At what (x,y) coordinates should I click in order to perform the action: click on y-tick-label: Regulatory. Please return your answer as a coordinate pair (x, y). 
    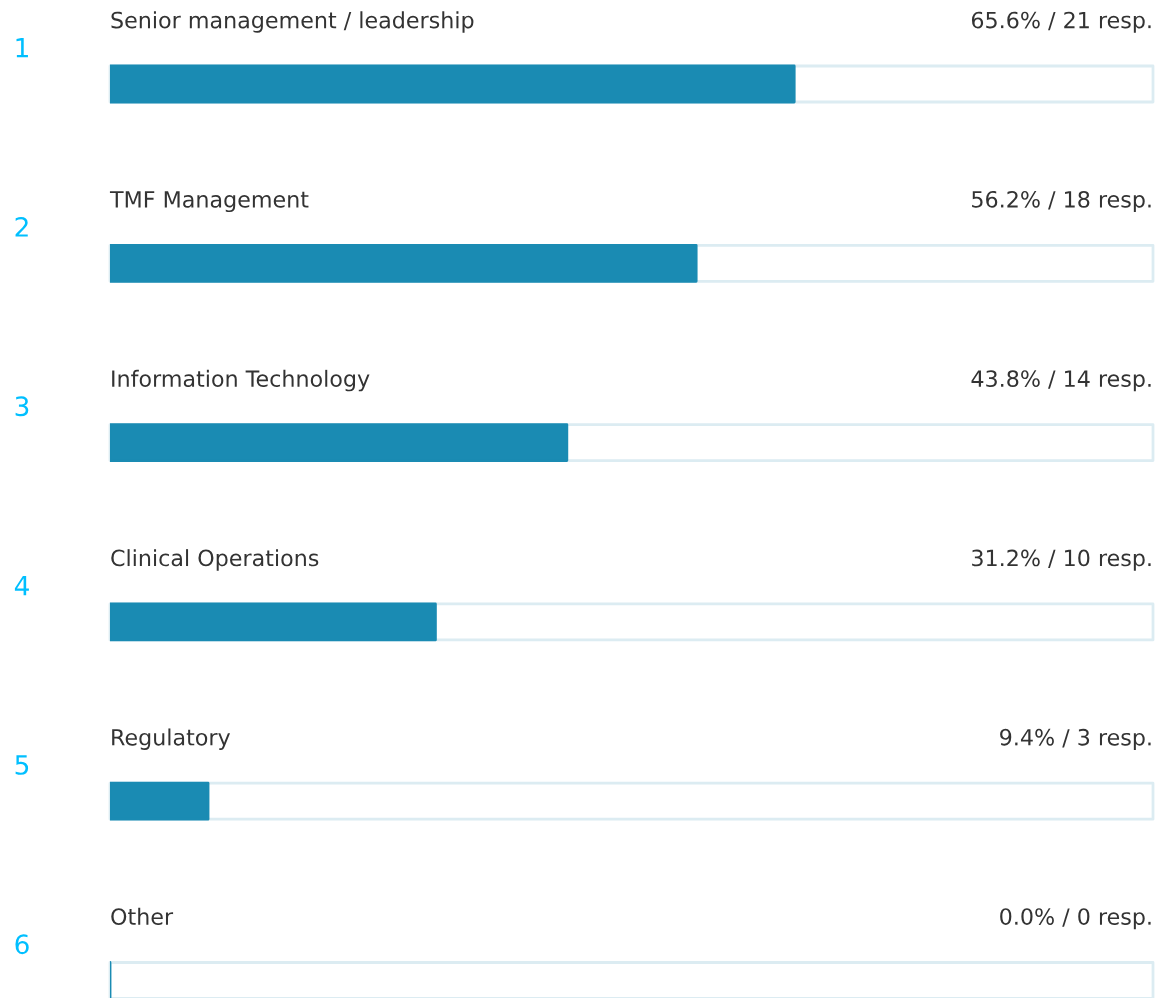
    Looking at the image, I should click on (171, 739).